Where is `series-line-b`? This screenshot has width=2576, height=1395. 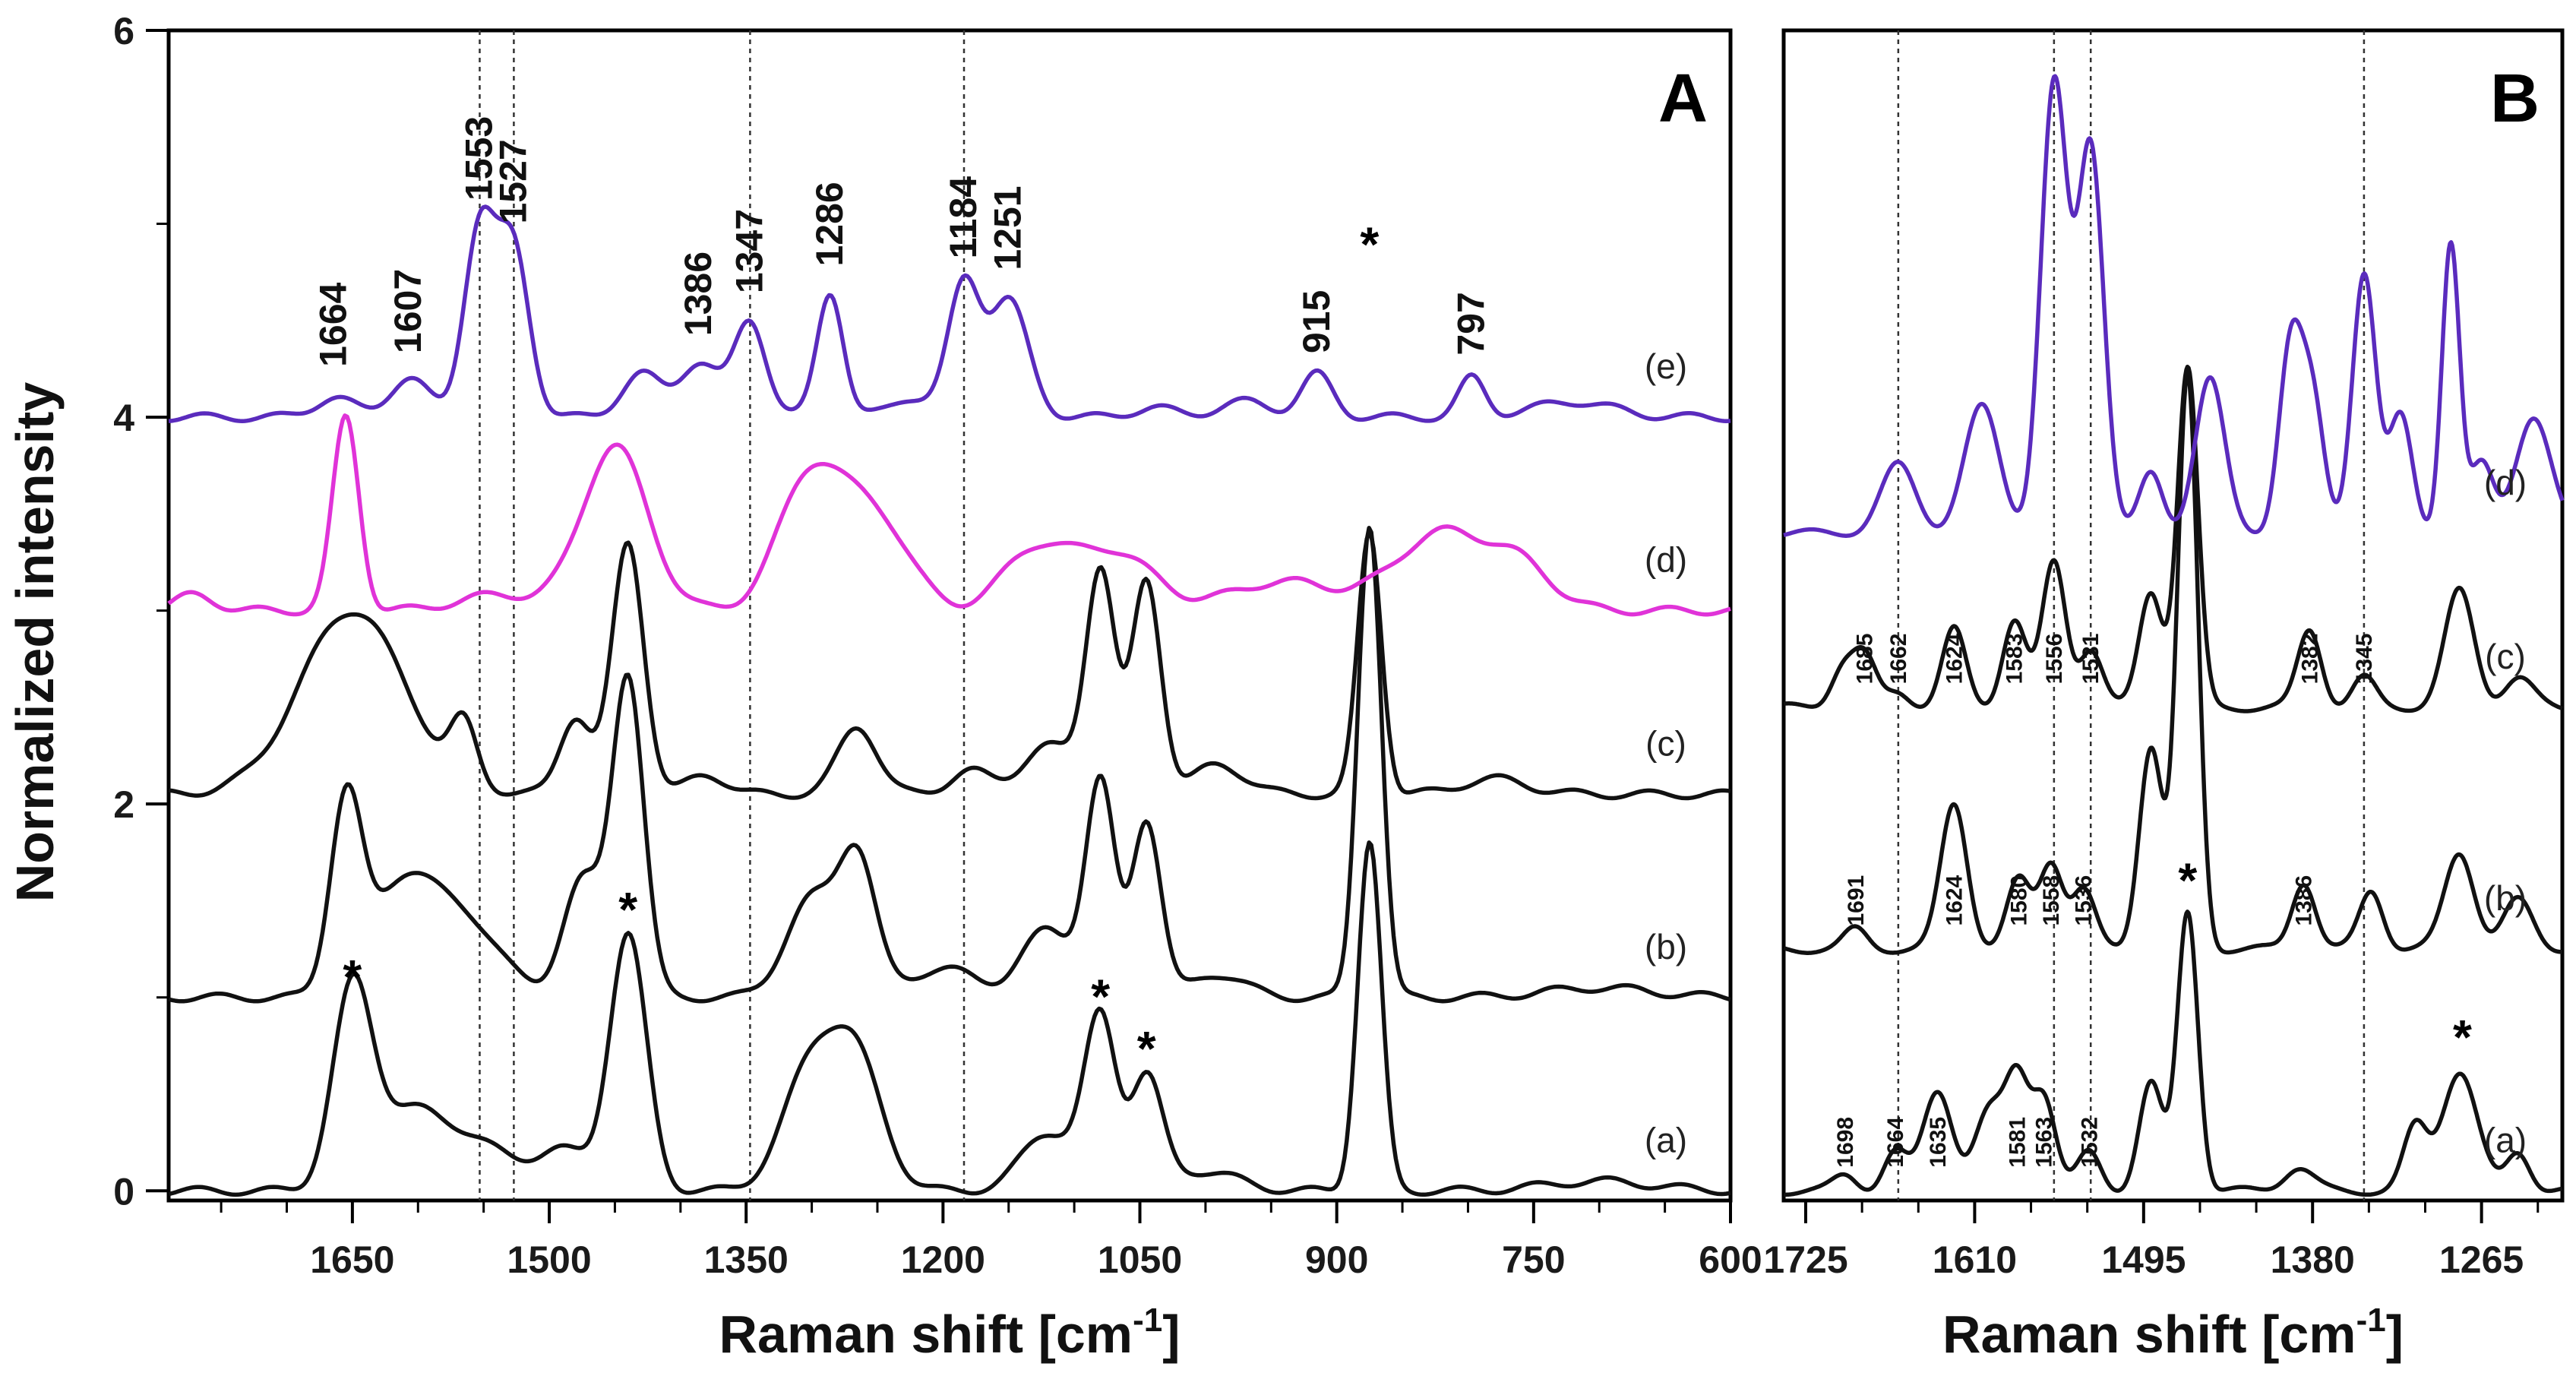
series-line-b is located at coordinates (2173, 663).